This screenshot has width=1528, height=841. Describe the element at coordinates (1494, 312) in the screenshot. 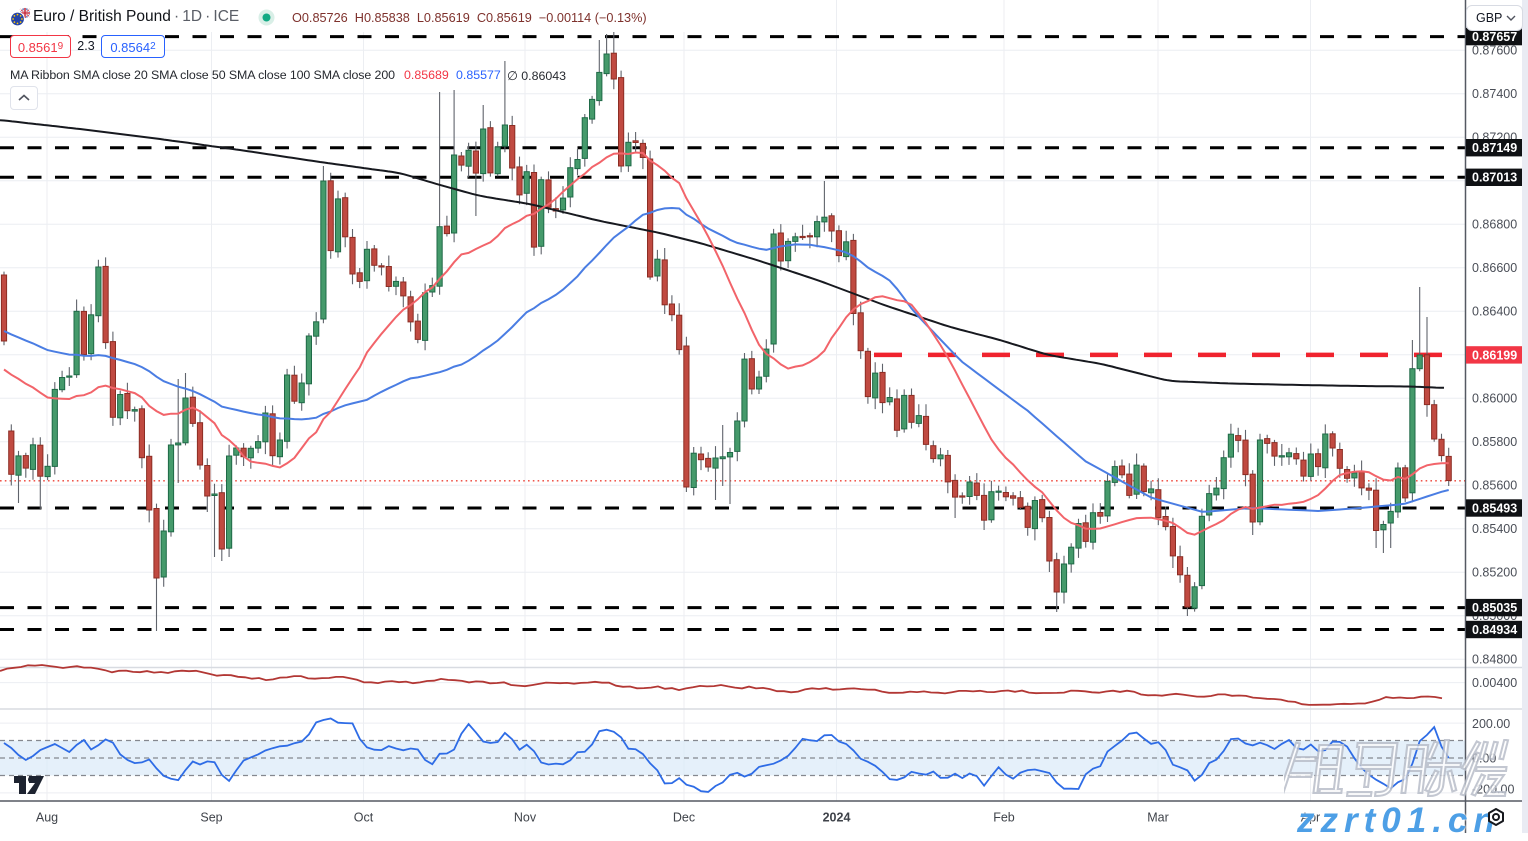

I see `svg-text: 0.86400` at that location.